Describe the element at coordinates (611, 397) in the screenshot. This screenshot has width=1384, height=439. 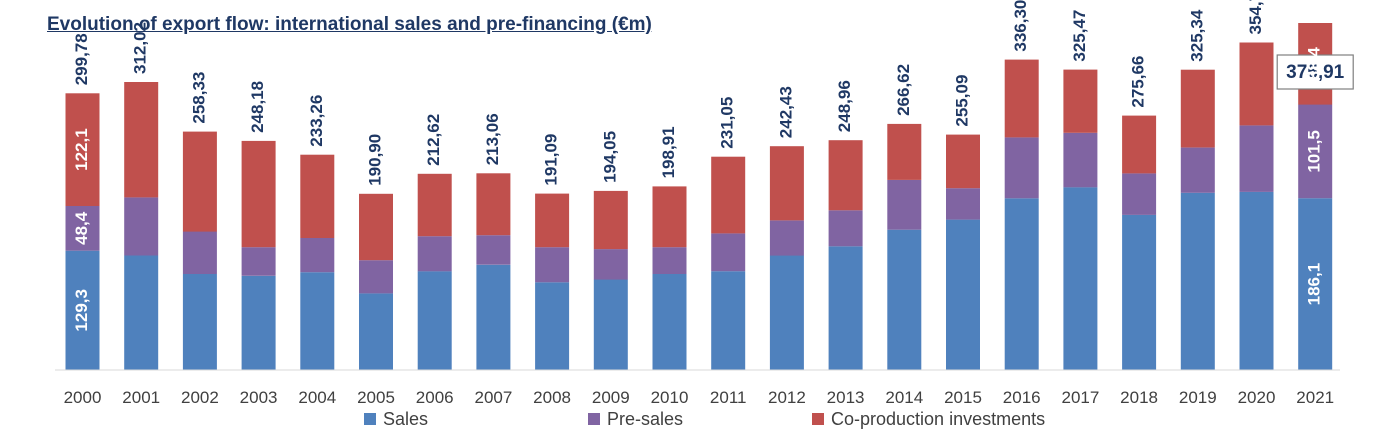
I see `x-tick-label-2009: 2009` at that location.